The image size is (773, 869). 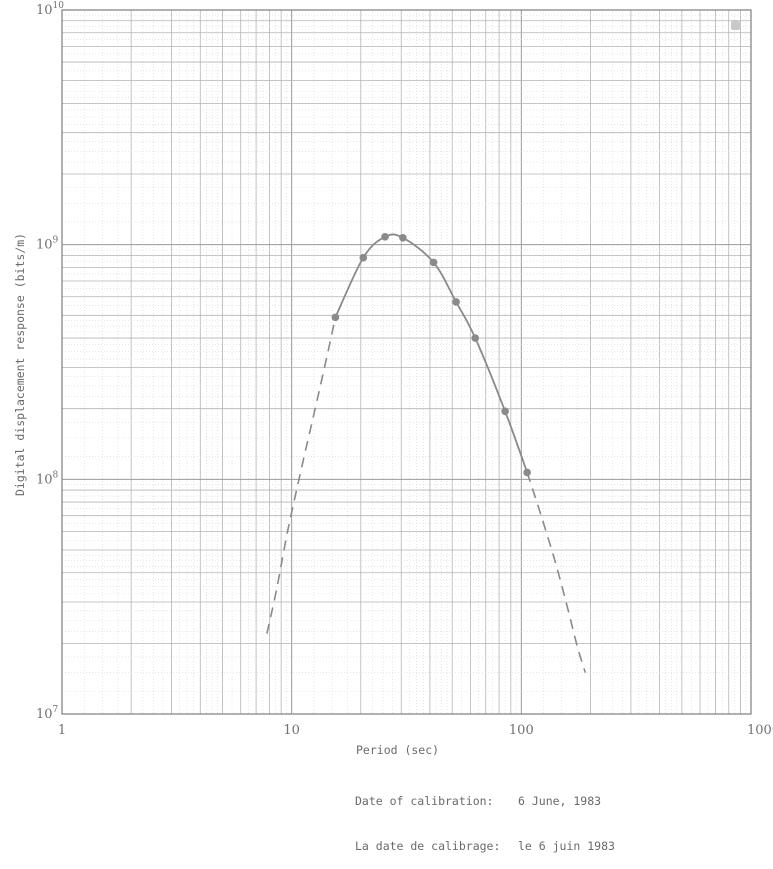 I want to click on calibration-date-fr: le 6 juin 1983, so click(x=566, y=846).